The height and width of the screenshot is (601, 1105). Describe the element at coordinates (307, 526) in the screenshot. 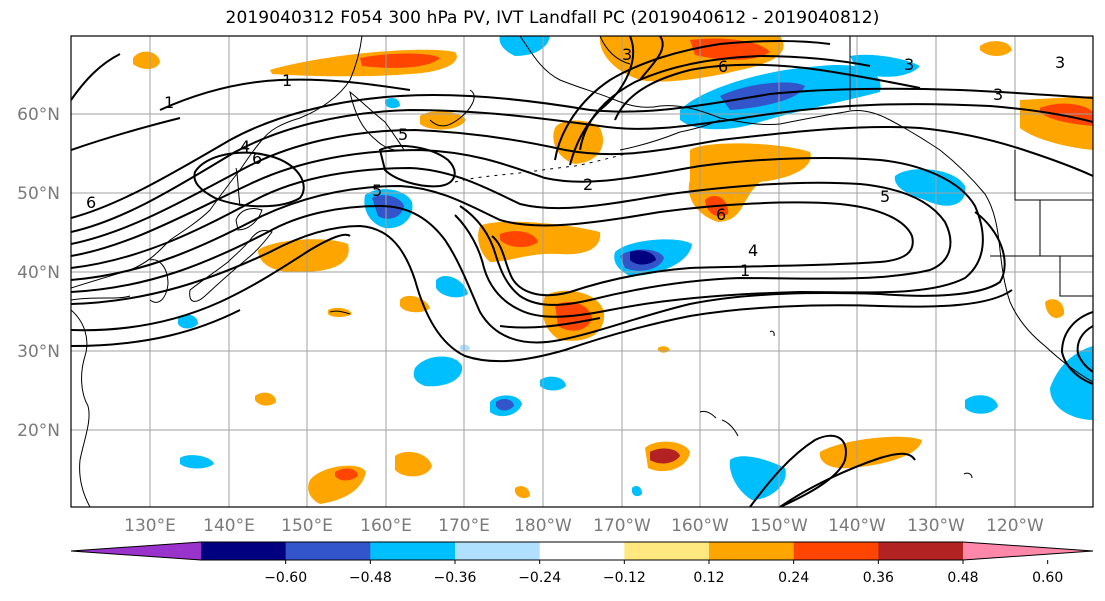

I see `lon-label: 150°E` at that location.